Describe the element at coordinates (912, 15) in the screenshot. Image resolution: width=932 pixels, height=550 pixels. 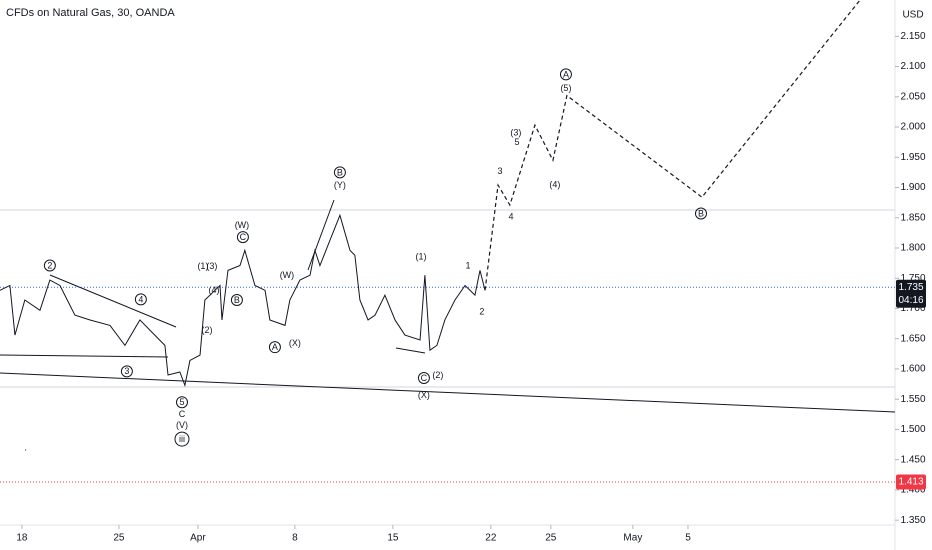
I see `currency-label: USD` at that location.